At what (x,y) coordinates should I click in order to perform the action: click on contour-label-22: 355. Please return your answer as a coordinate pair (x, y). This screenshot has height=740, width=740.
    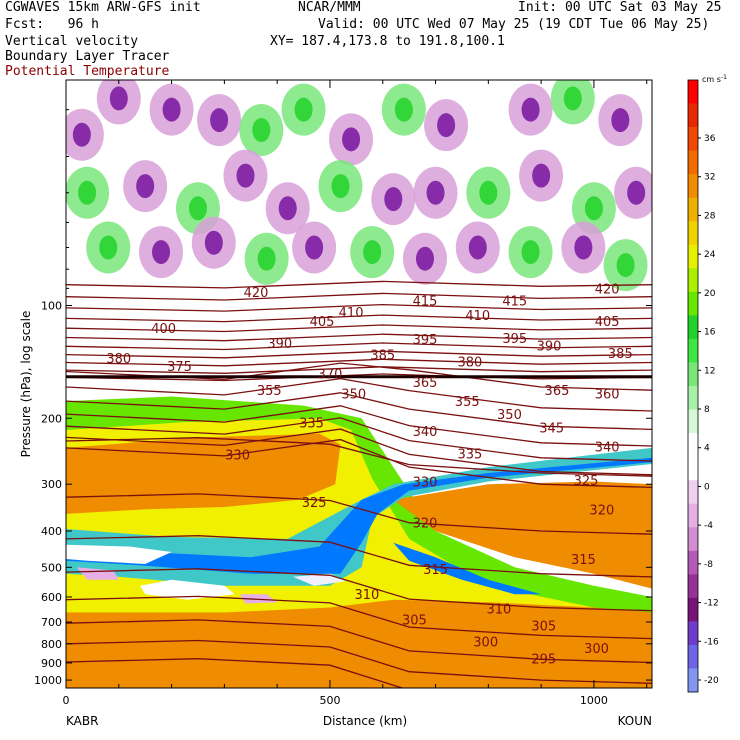
    Looking at the image, I should click on (269, 391).